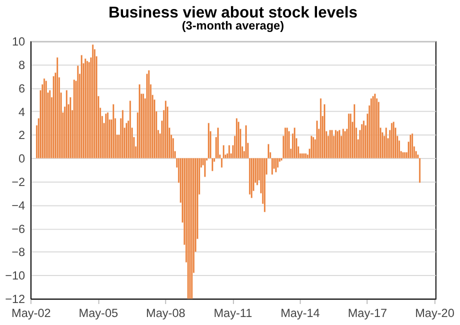 The image size is (460, 325). I want to click on y-tick-label: −12, so click(15, 299).